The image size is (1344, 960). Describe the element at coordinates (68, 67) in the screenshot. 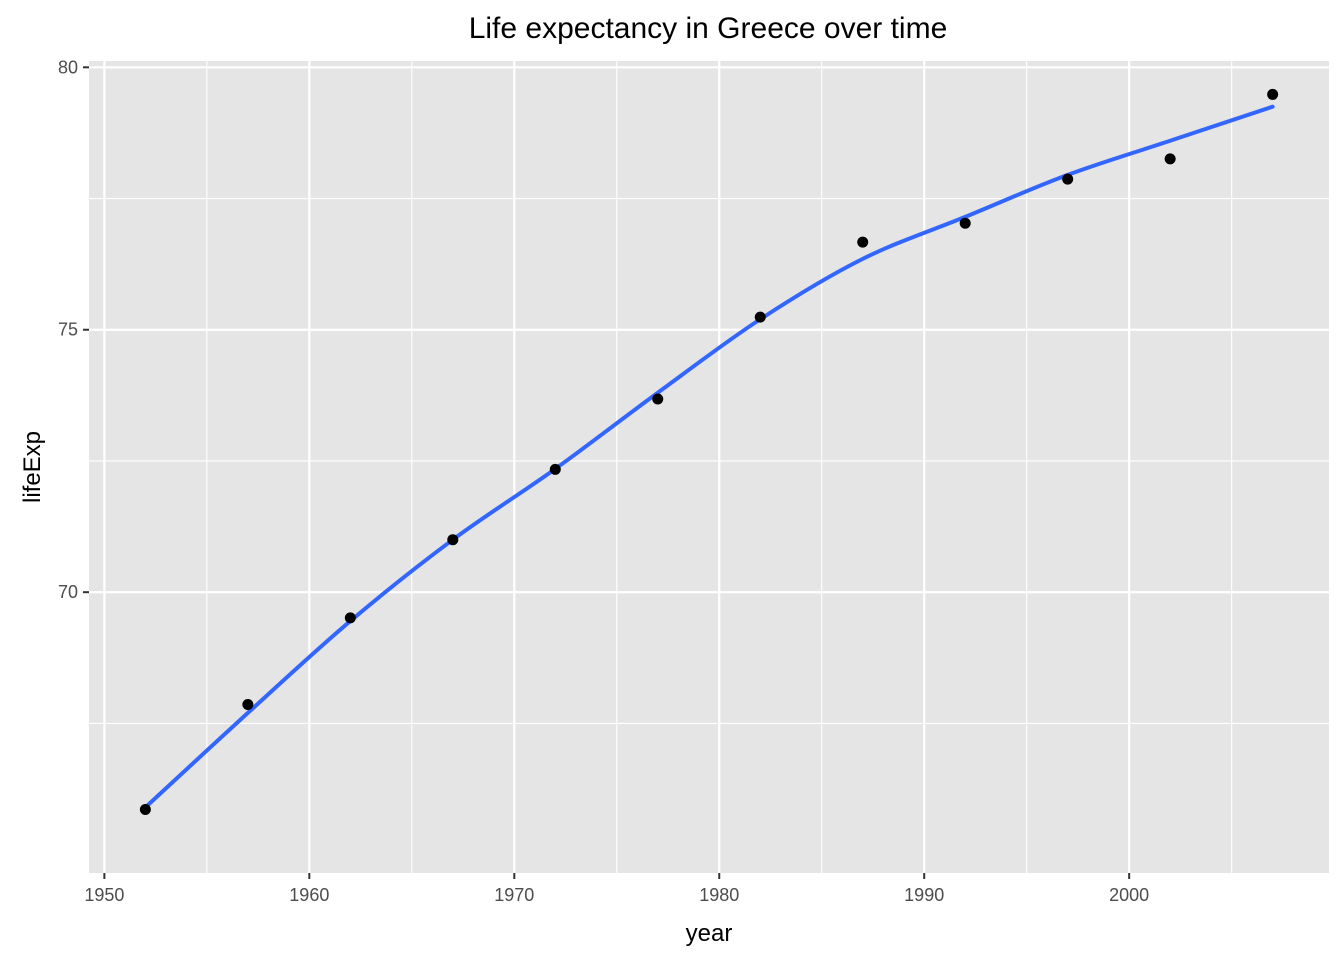

I see `y-tick-label: 80` at that location.